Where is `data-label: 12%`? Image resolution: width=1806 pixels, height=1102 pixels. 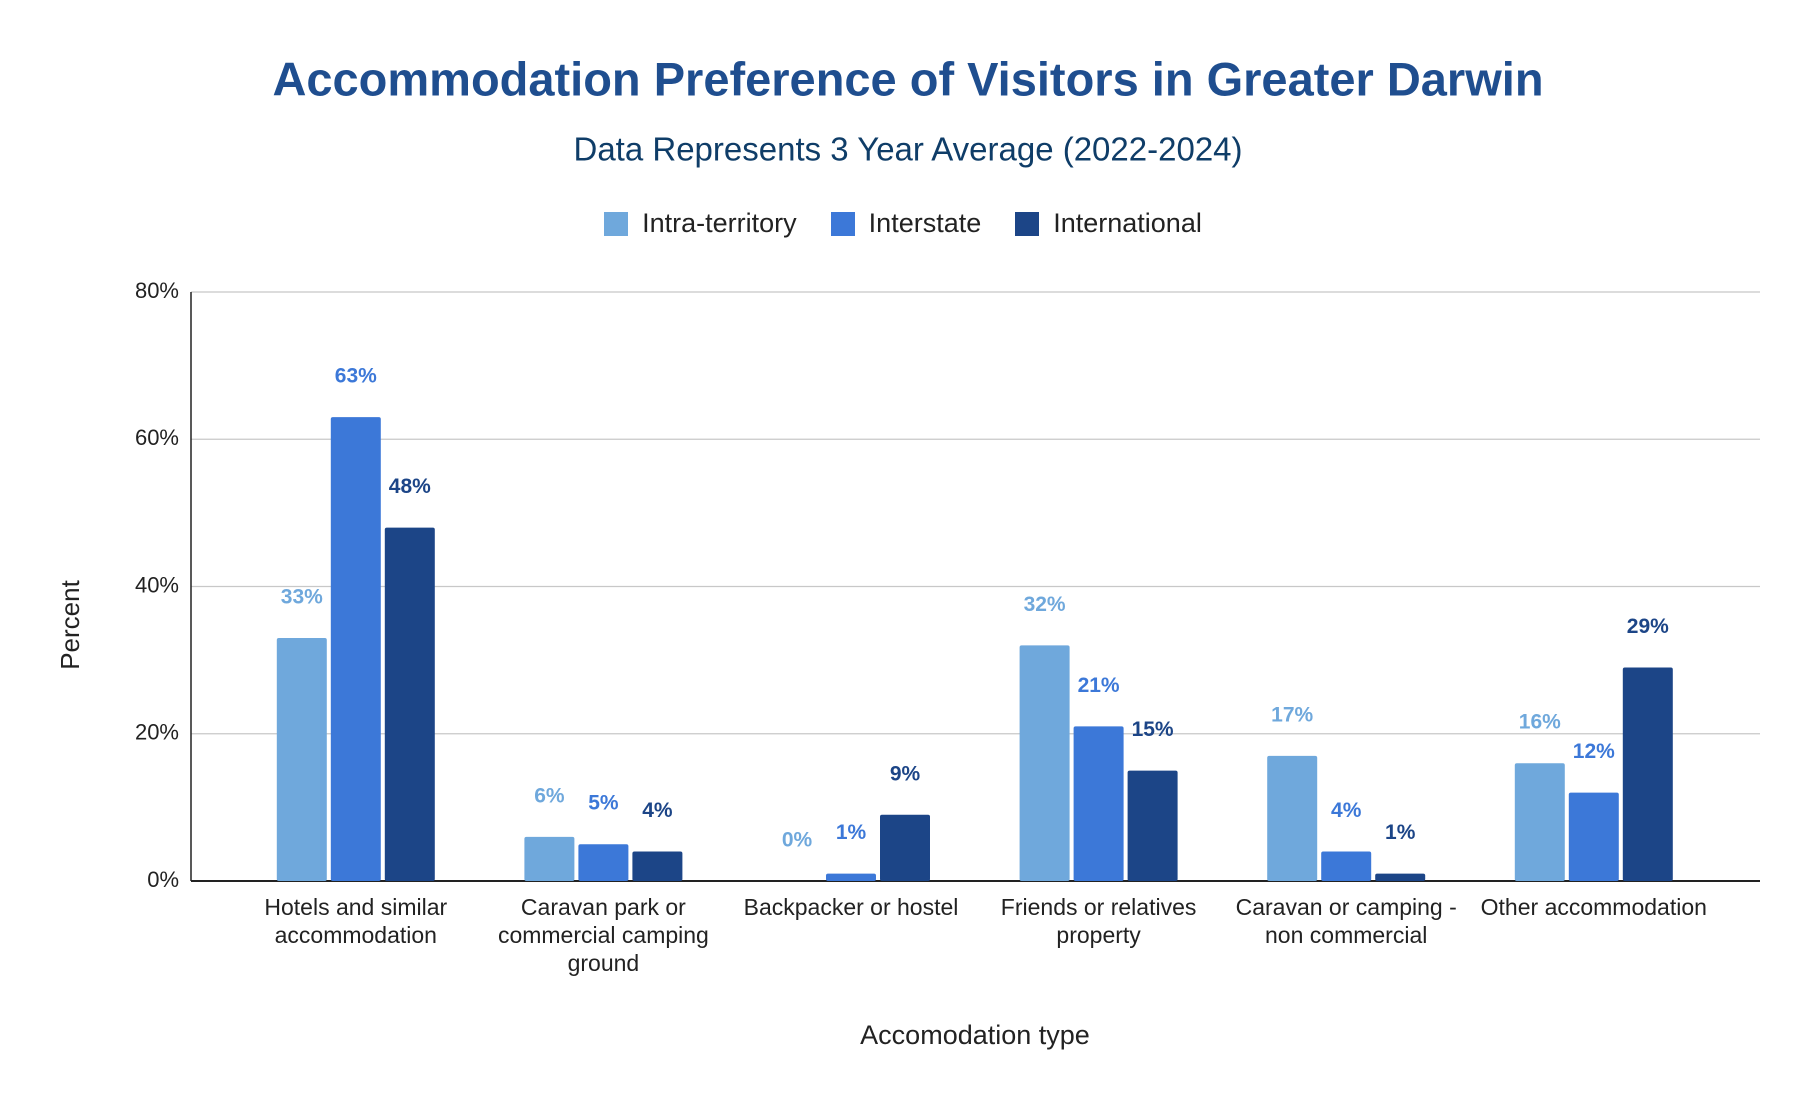 data-label: 12% is located at coordinates (1594, 751).